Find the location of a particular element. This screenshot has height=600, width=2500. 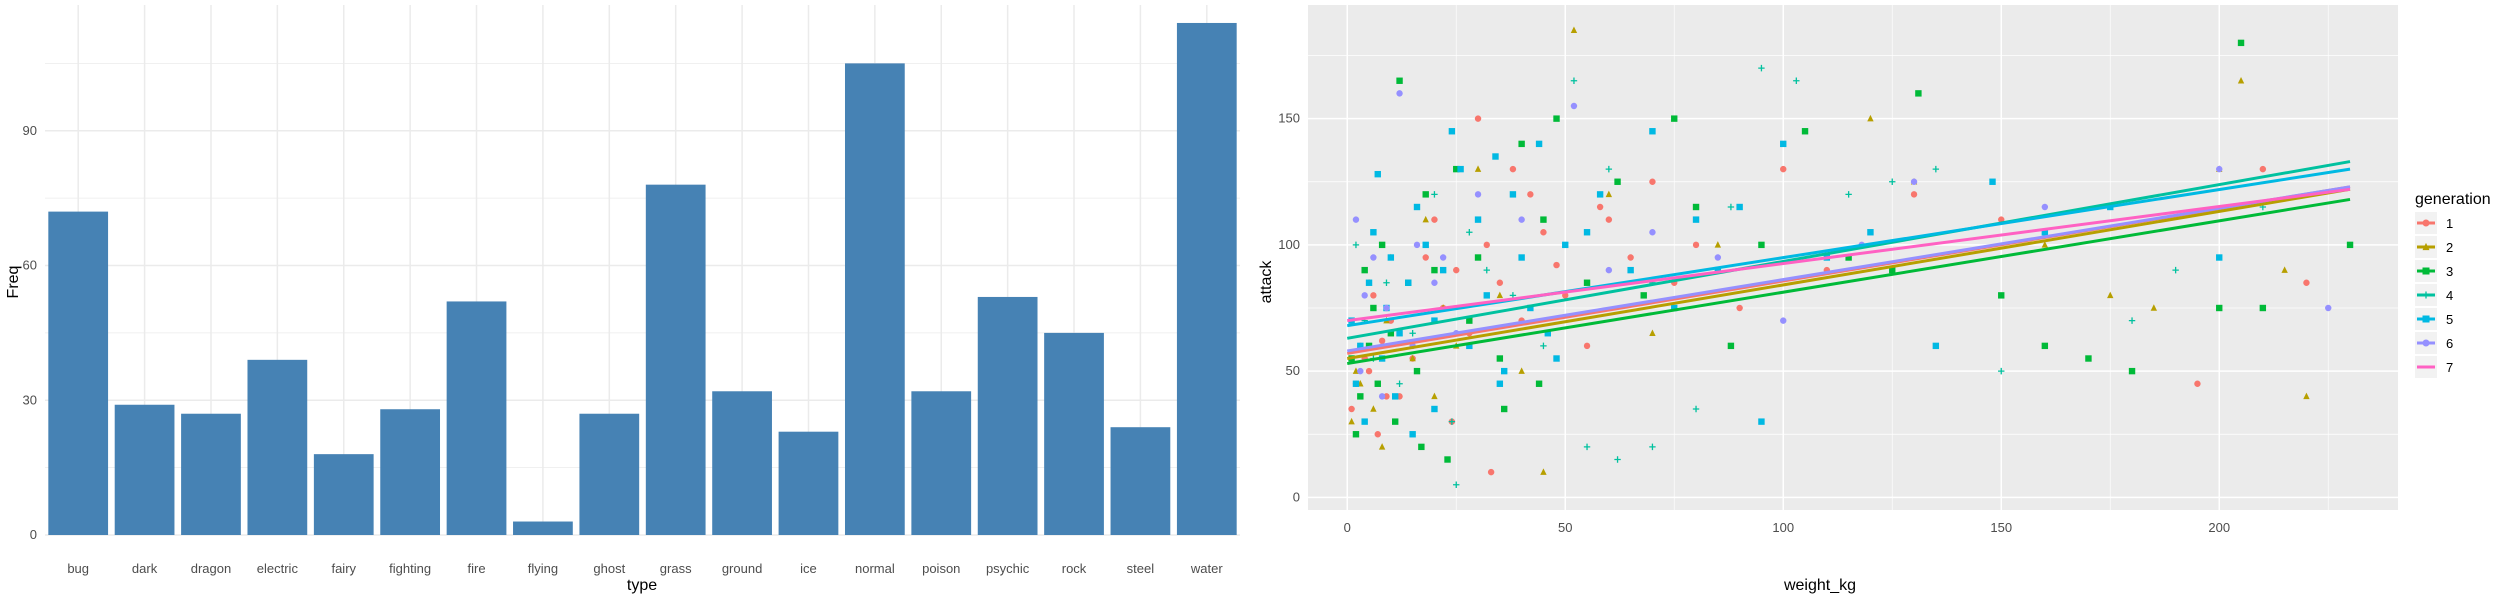

trendline-gen6 is located at coordinates (1848, 269).